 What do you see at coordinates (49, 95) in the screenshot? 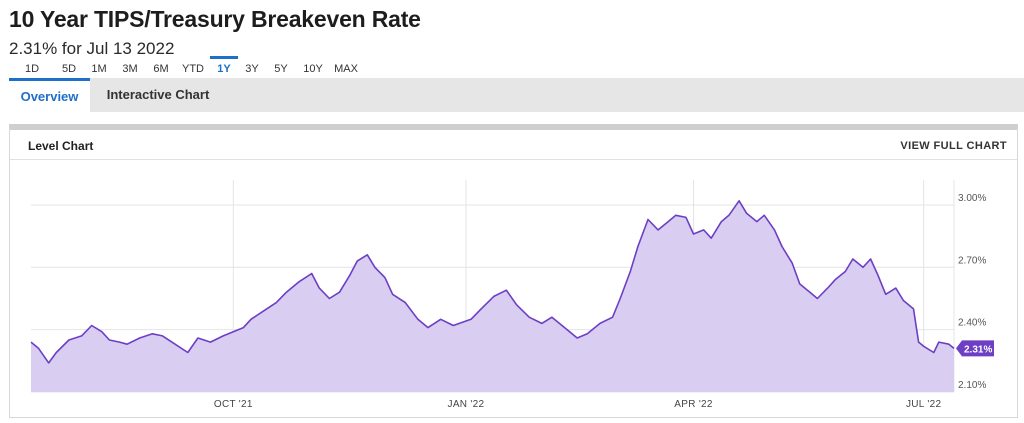
I see `tab-overview: Overview` at bounding box center [49, 95].